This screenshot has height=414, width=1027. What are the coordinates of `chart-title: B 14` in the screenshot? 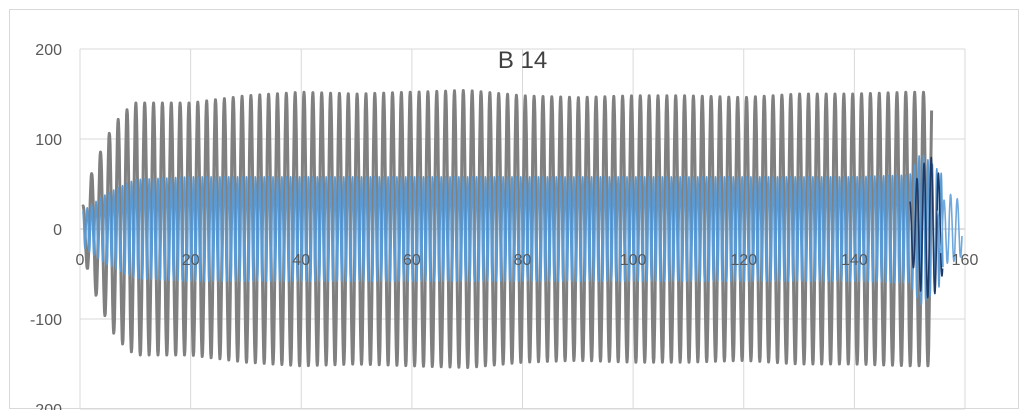 It's located at (522, 60).